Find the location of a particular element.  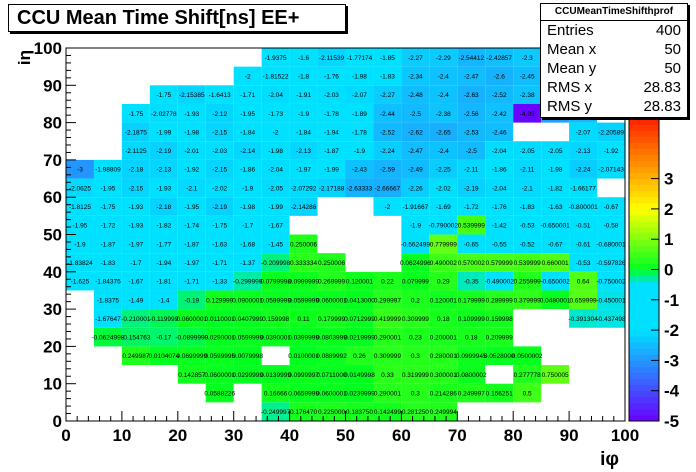

y-tick-label: 10 is located at coordinates (52, 384).